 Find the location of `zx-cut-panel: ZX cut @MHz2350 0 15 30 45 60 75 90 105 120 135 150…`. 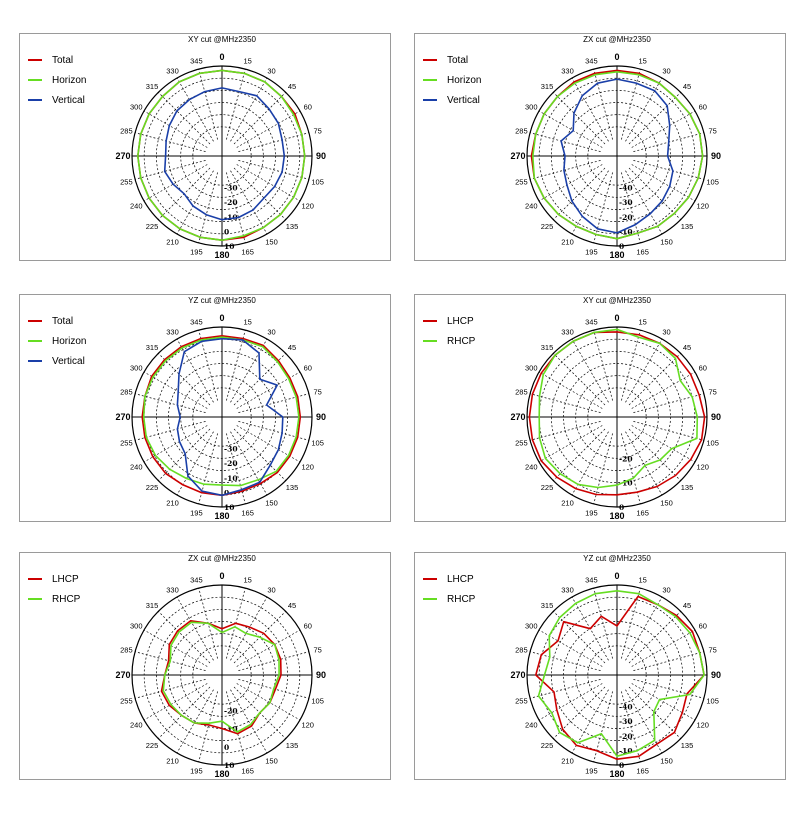

zx-cut-panel: ZX cut @MHz2350 0 15 30 45 60 75 90 105 120 135 150… is located at coordinates (600, 147).